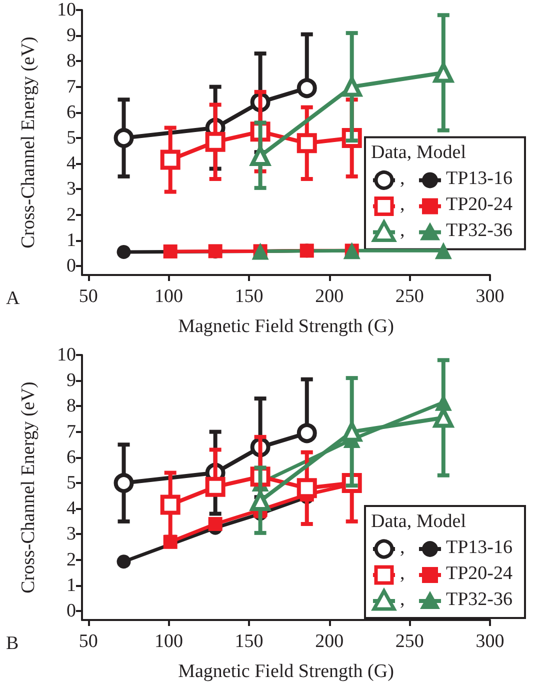  I want to click on text: A, so click(13, 298).